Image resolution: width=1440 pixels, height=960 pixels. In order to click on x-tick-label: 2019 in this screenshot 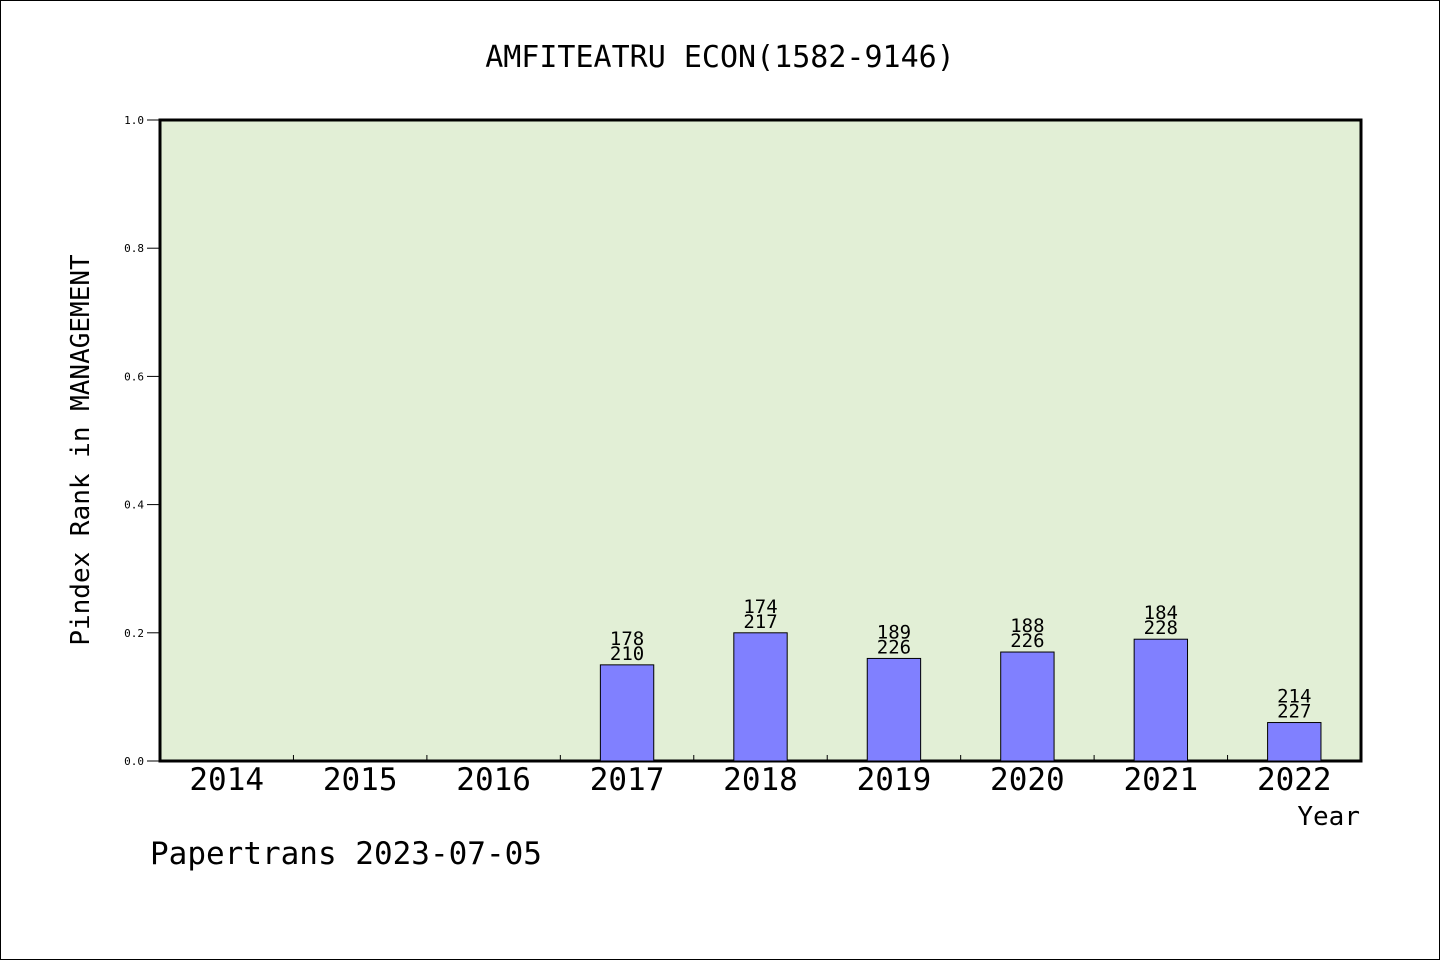, I will do `click(894, 780)`.